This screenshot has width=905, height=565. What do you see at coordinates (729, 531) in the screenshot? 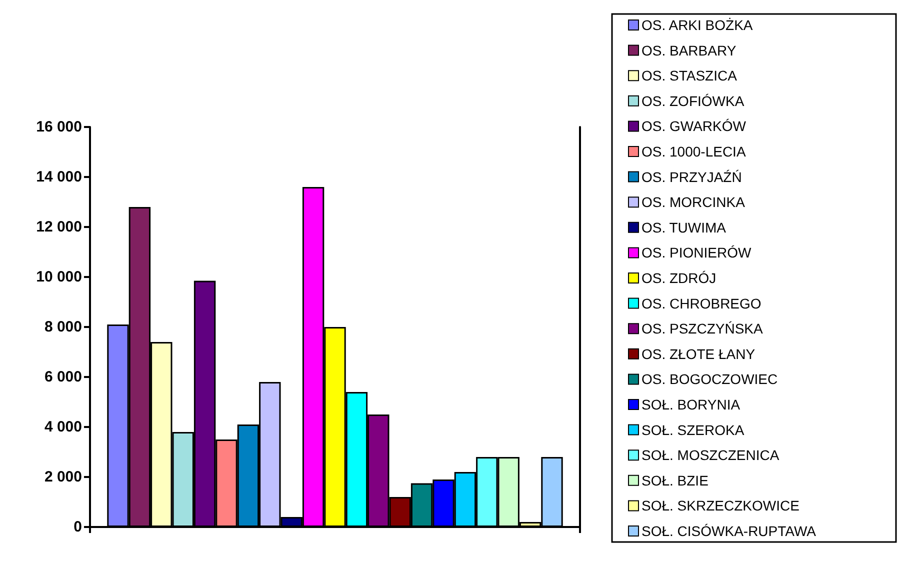
I see `legend-label: SOŁ. CISÓWKA-RUPTAWA` at bounding box center [729, 531].